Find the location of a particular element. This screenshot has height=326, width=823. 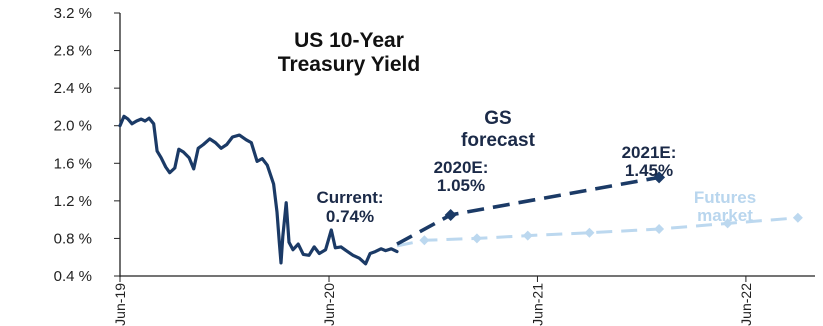

2021e-annotation-line-1: 2021E: is located at coordinates (649, 152).